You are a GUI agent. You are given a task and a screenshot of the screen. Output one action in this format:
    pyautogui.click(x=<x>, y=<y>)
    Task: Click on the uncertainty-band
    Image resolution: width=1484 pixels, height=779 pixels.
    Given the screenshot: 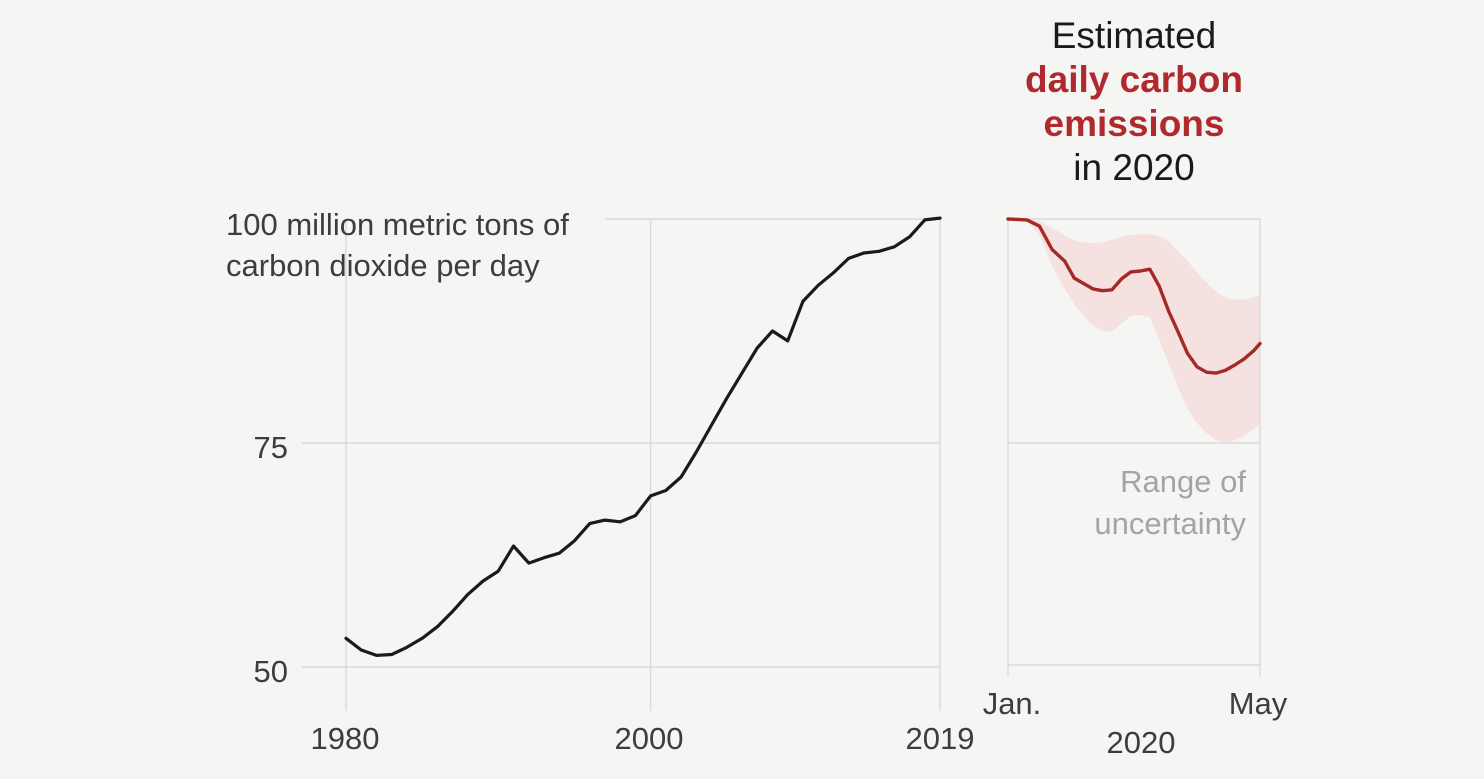 What is the action you would take?
    pyautogui.click(x=1134, y=331)
    